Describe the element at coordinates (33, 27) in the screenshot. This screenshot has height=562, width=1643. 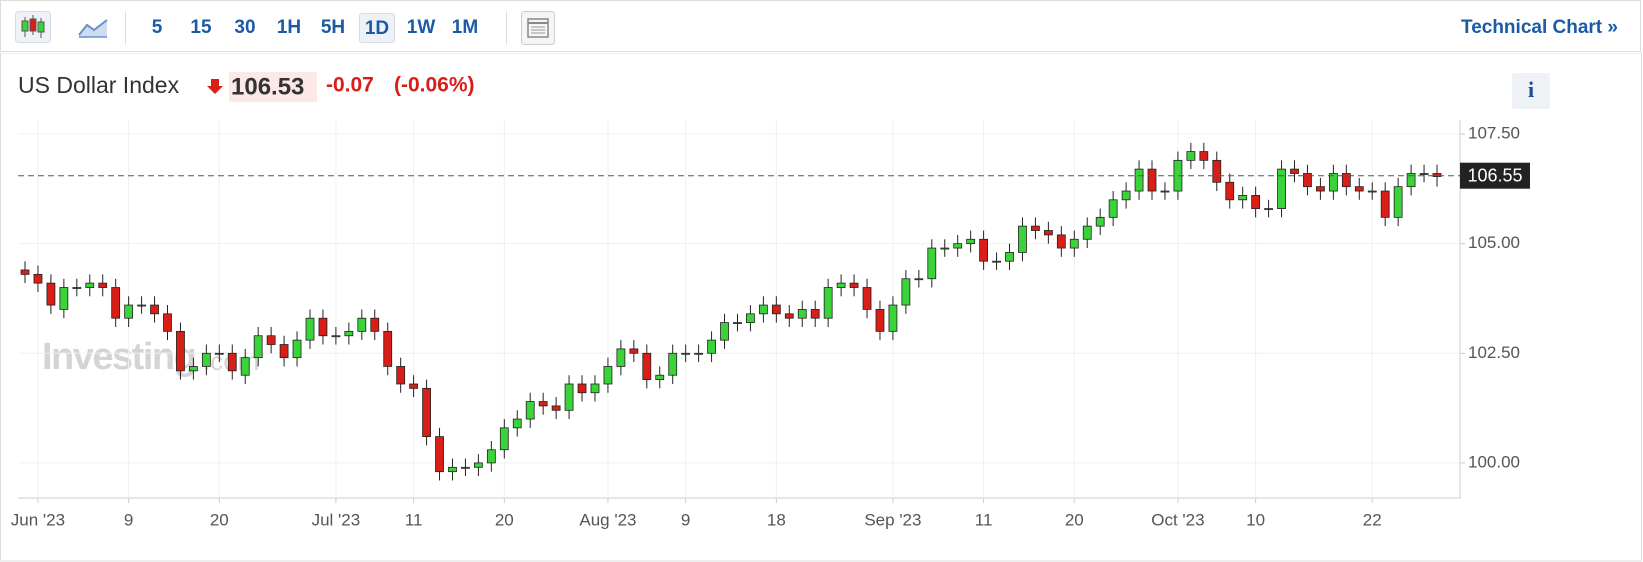
I see `candle-icon` at that location.